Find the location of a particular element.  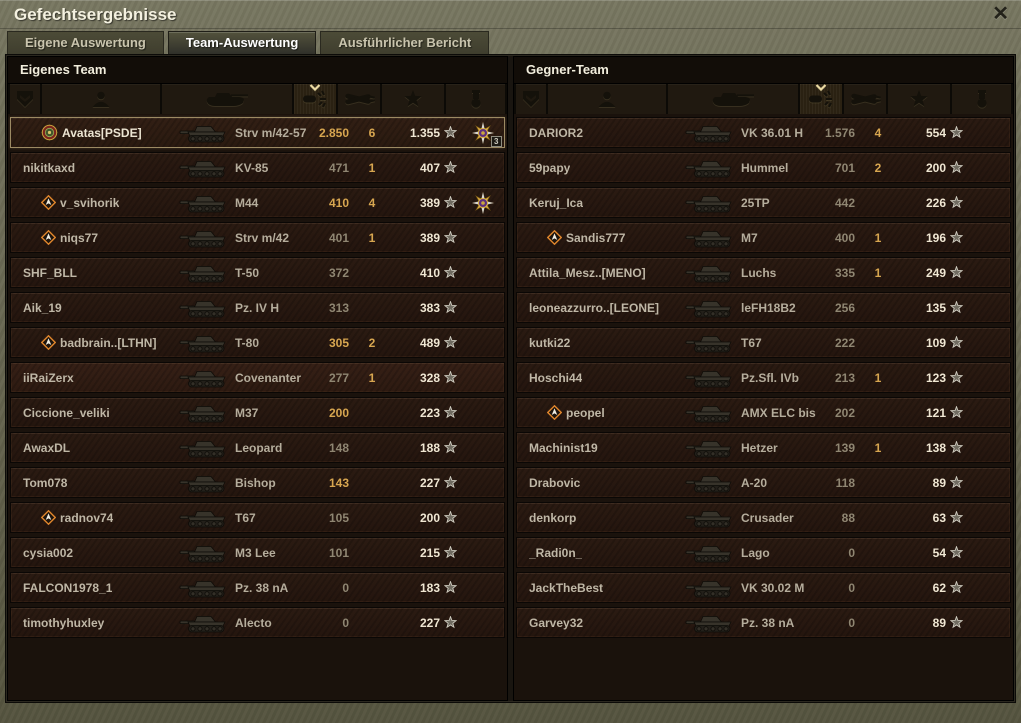

xp-cell: 223 is located at coordinates (427, 412).